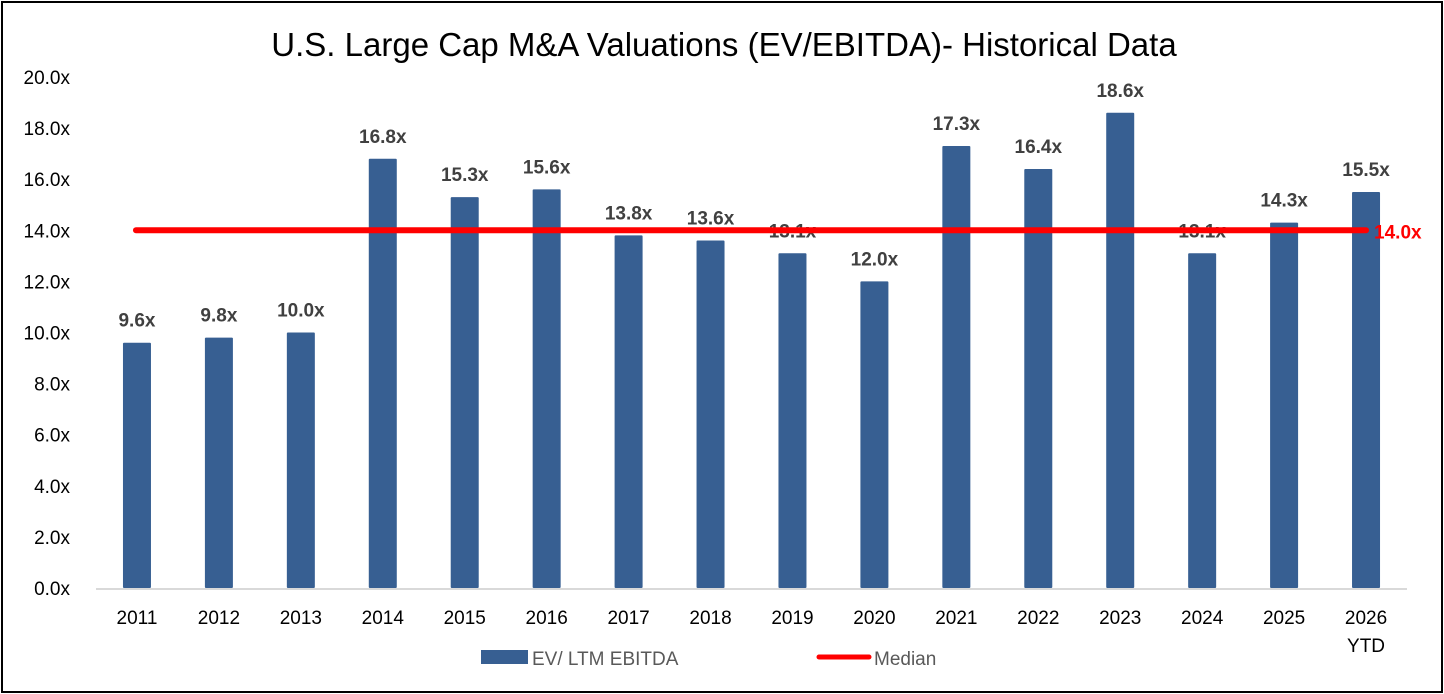  Describe the element at coordinates (1038, 618) in the screenshot. I see `x-tick-label: 2022` at that location.